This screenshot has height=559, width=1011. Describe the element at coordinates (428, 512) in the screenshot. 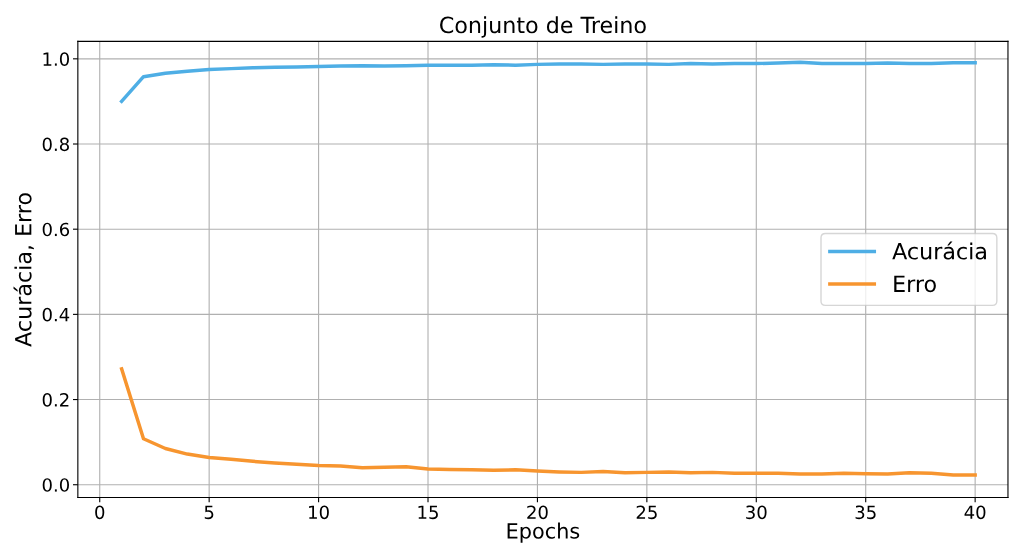

I see `x-tick-label: 15` at that location.